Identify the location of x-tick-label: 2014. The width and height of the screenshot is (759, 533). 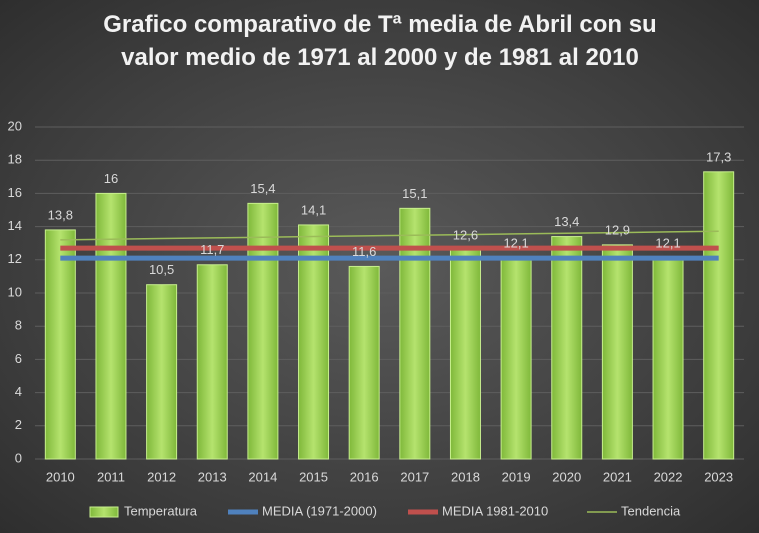
(262, 476).